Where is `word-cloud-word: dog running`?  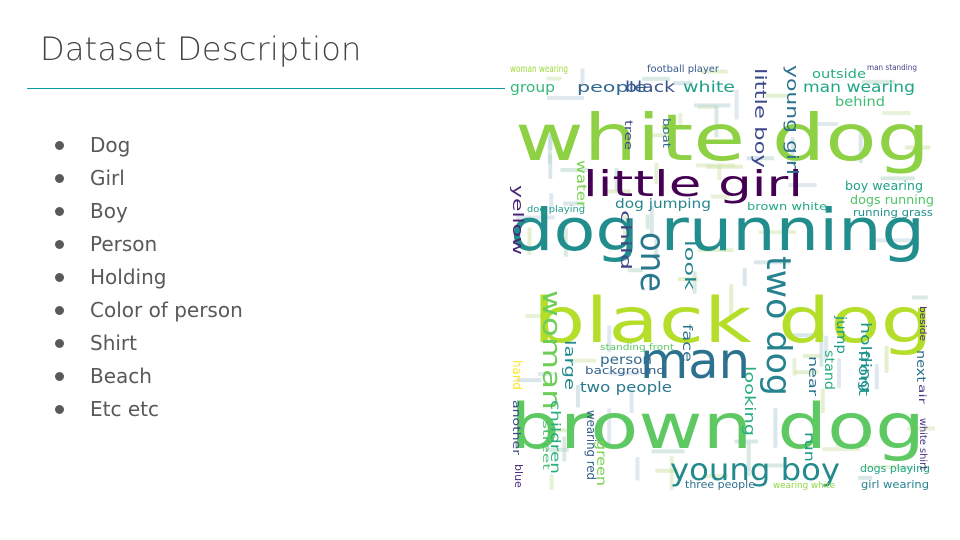
word-cloud-word: dog running is located at coordinates (717, 230).